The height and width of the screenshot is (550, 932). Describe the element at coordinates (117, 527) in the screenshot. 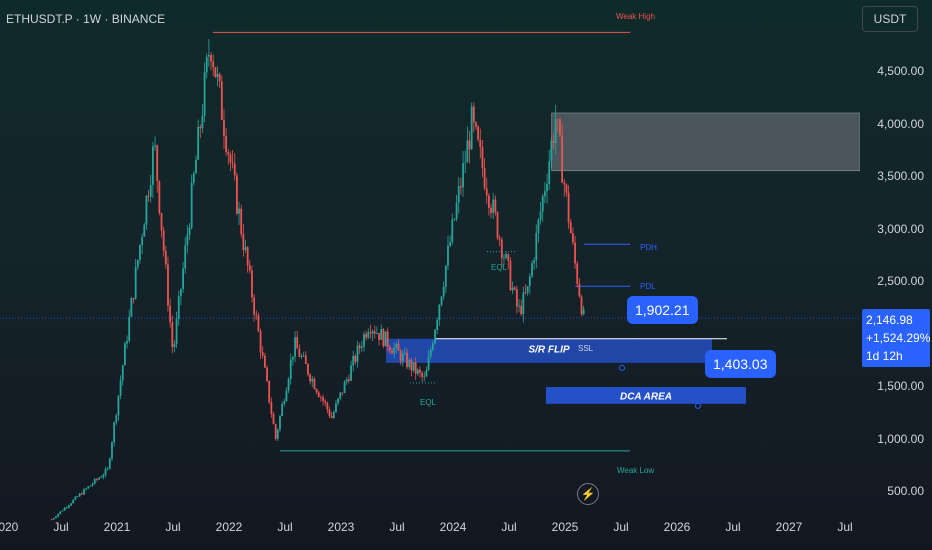

I see `x-tick-label: 2021` at that location.